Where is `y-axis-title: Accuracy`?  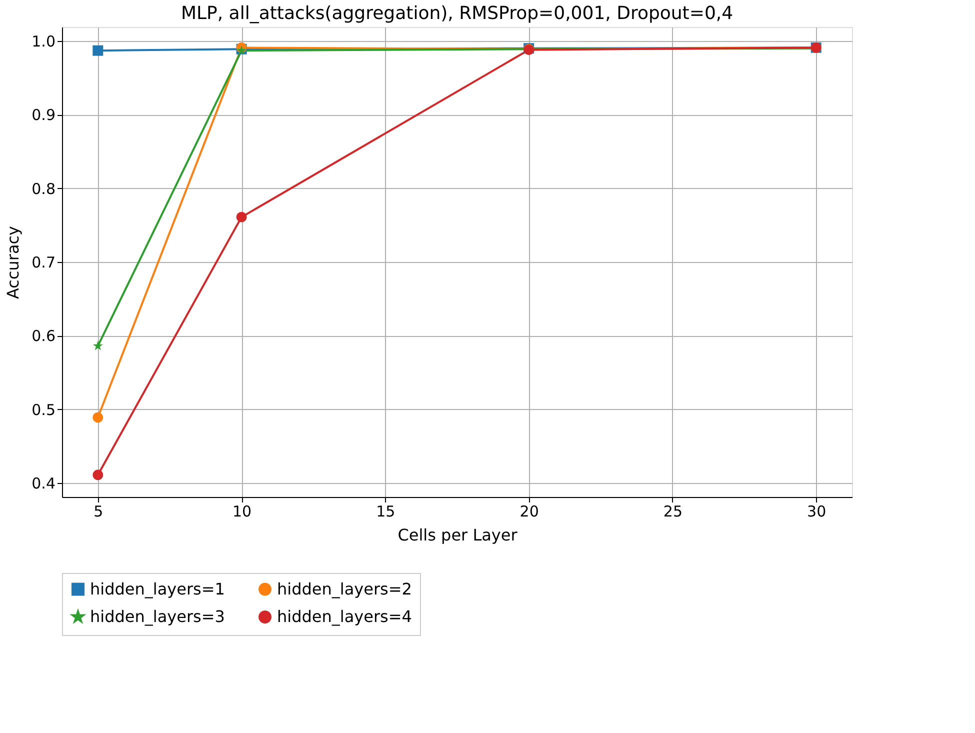
y-axis-title: Accuracy is located at coordinates (13, 263).